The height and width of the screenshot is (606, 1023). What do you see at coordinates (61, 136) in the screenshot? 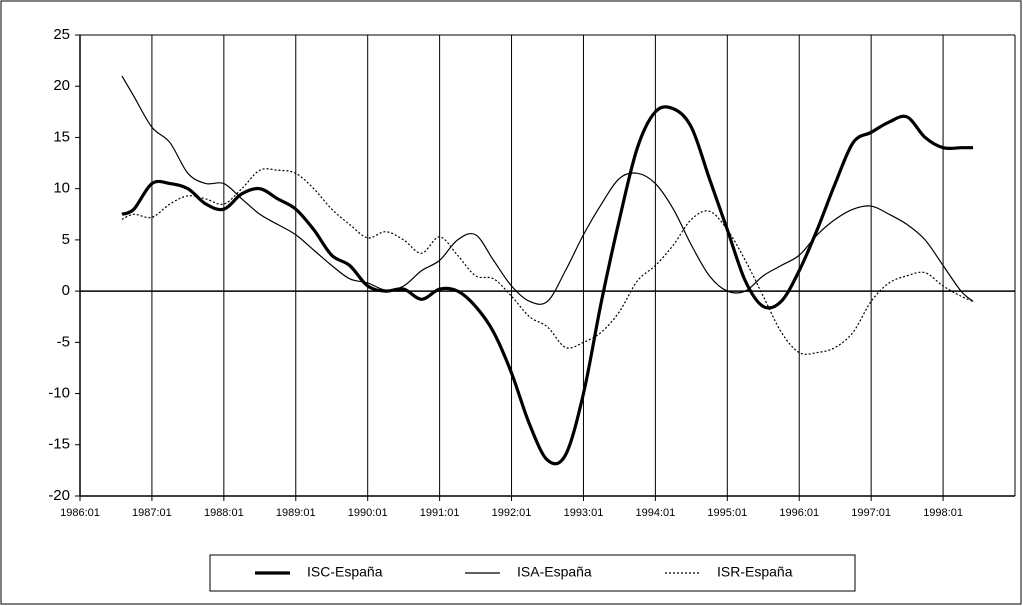
I see `y-tick-label: 15` at bounding box center [61, 136].